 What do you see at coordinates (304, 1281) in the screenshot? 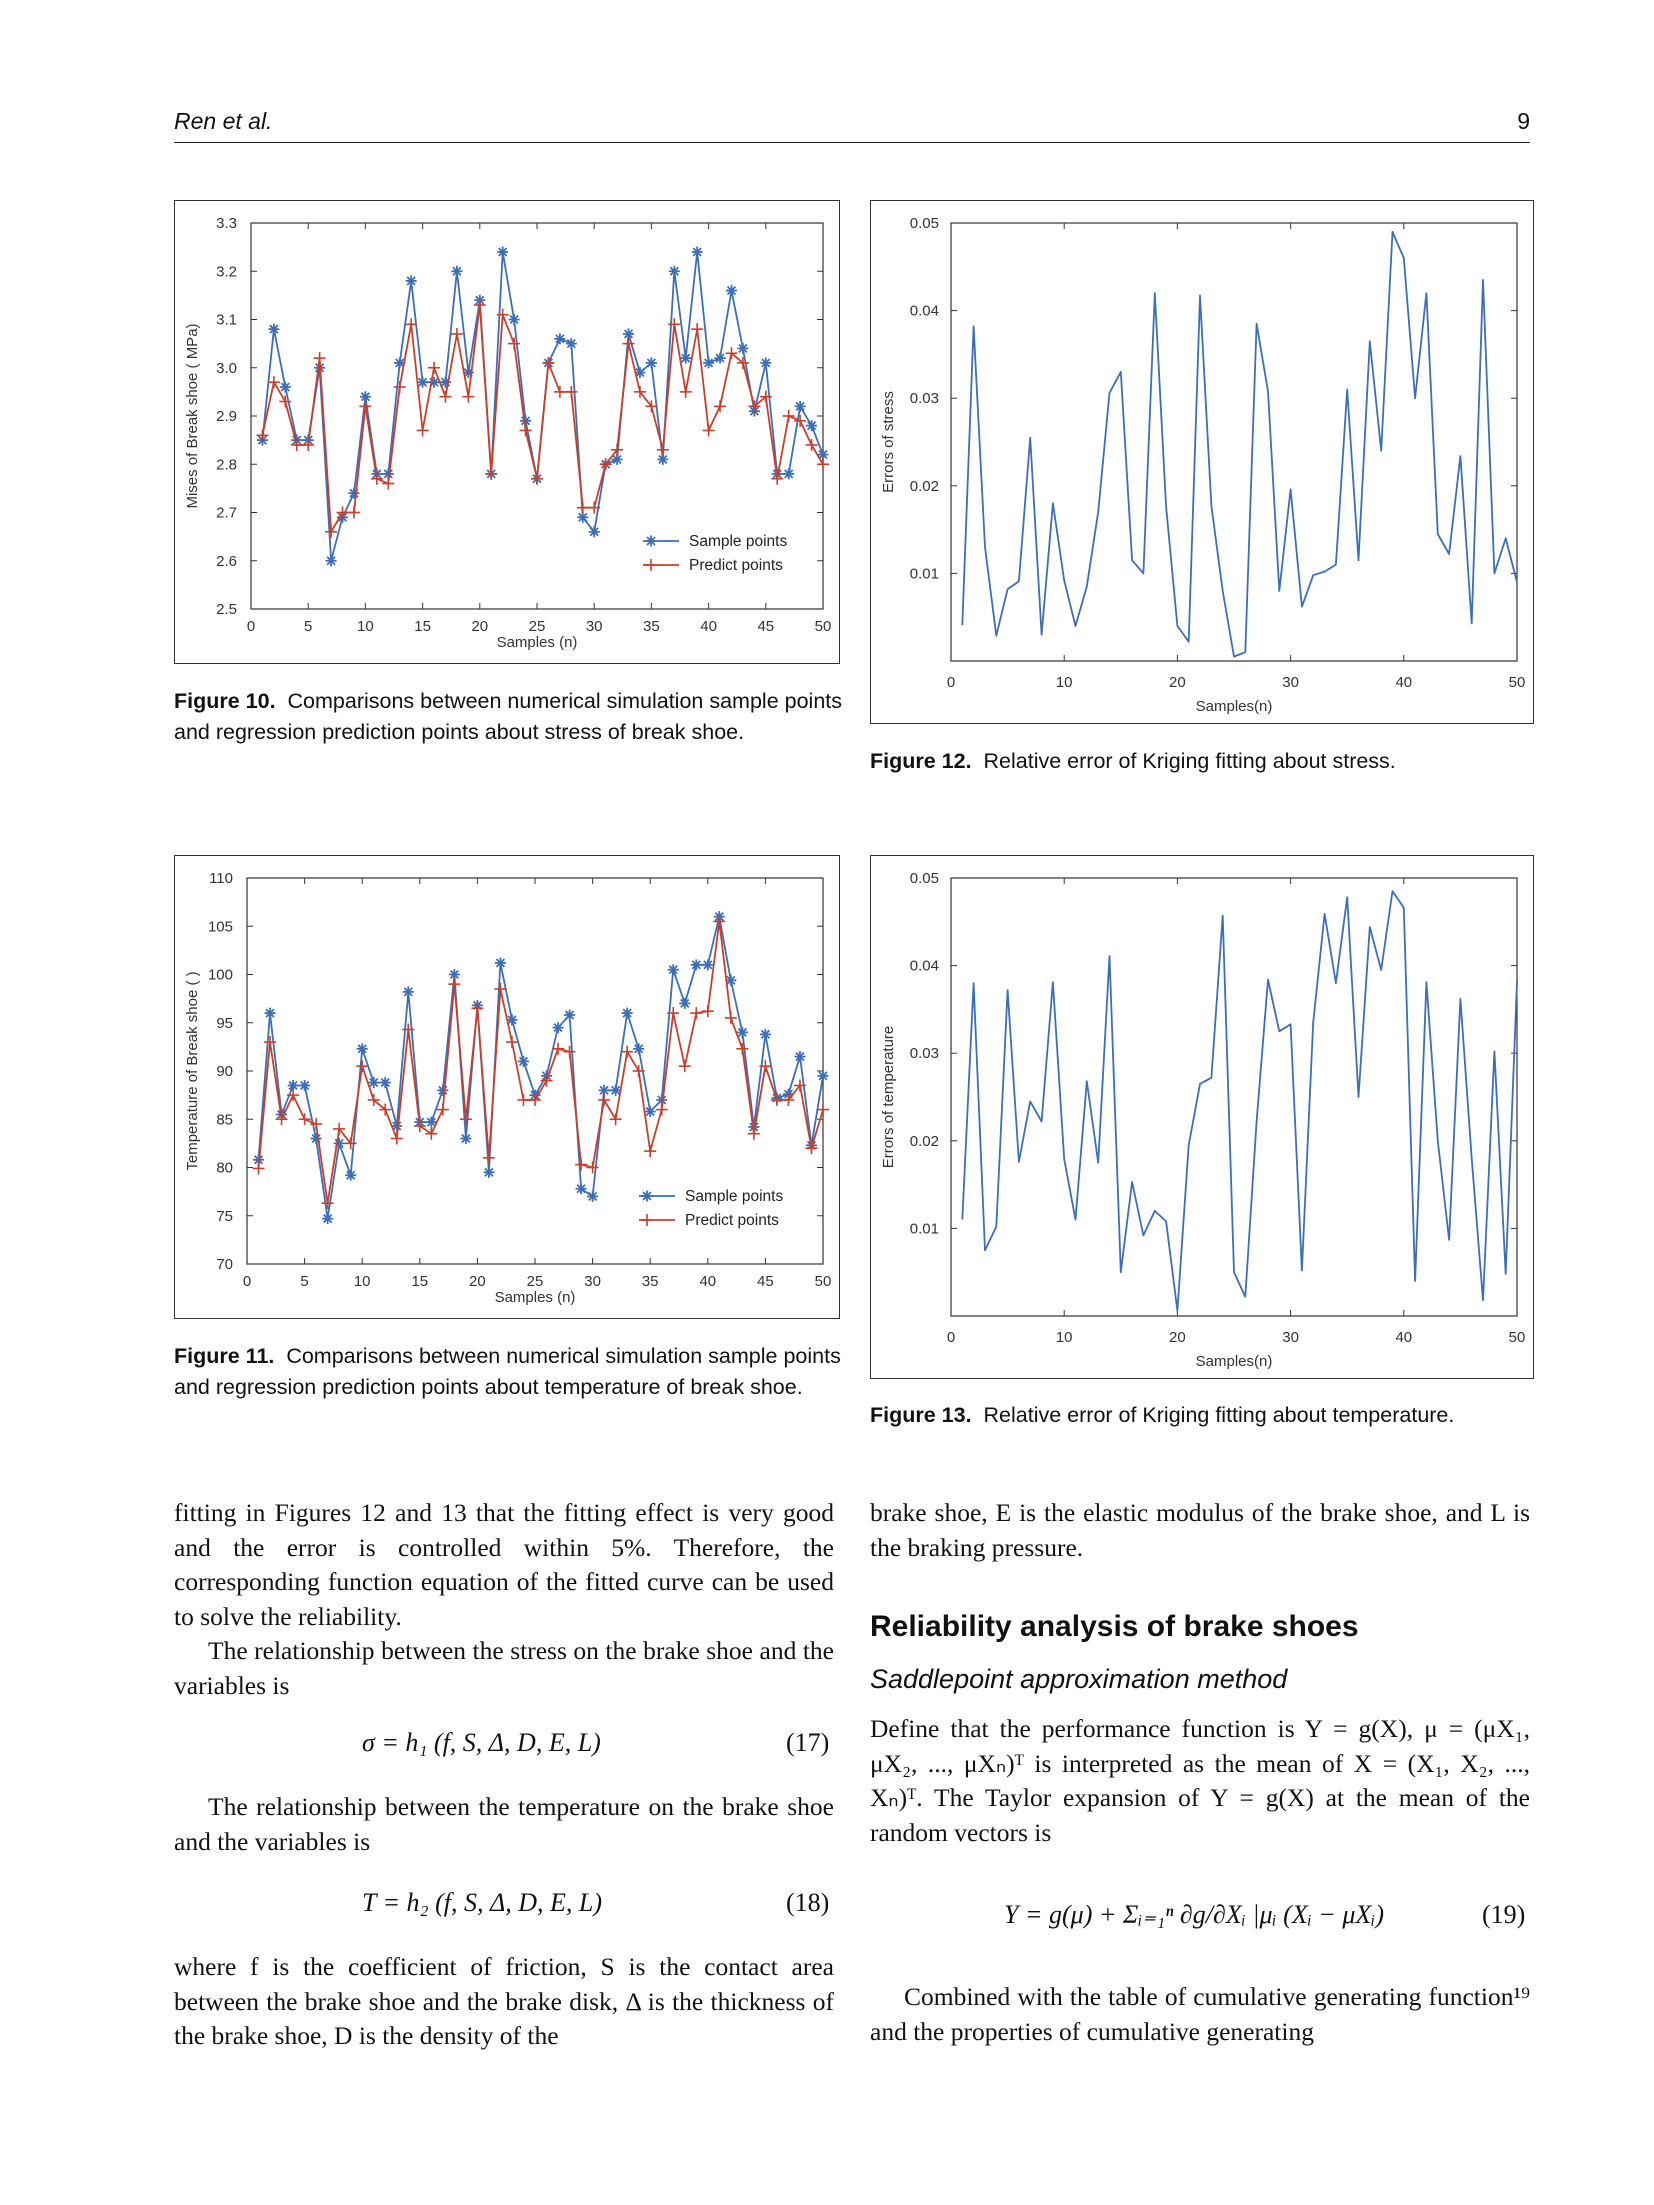
I see `fig11-xtick-label-1: 5` at bounding box center [304, 1281].